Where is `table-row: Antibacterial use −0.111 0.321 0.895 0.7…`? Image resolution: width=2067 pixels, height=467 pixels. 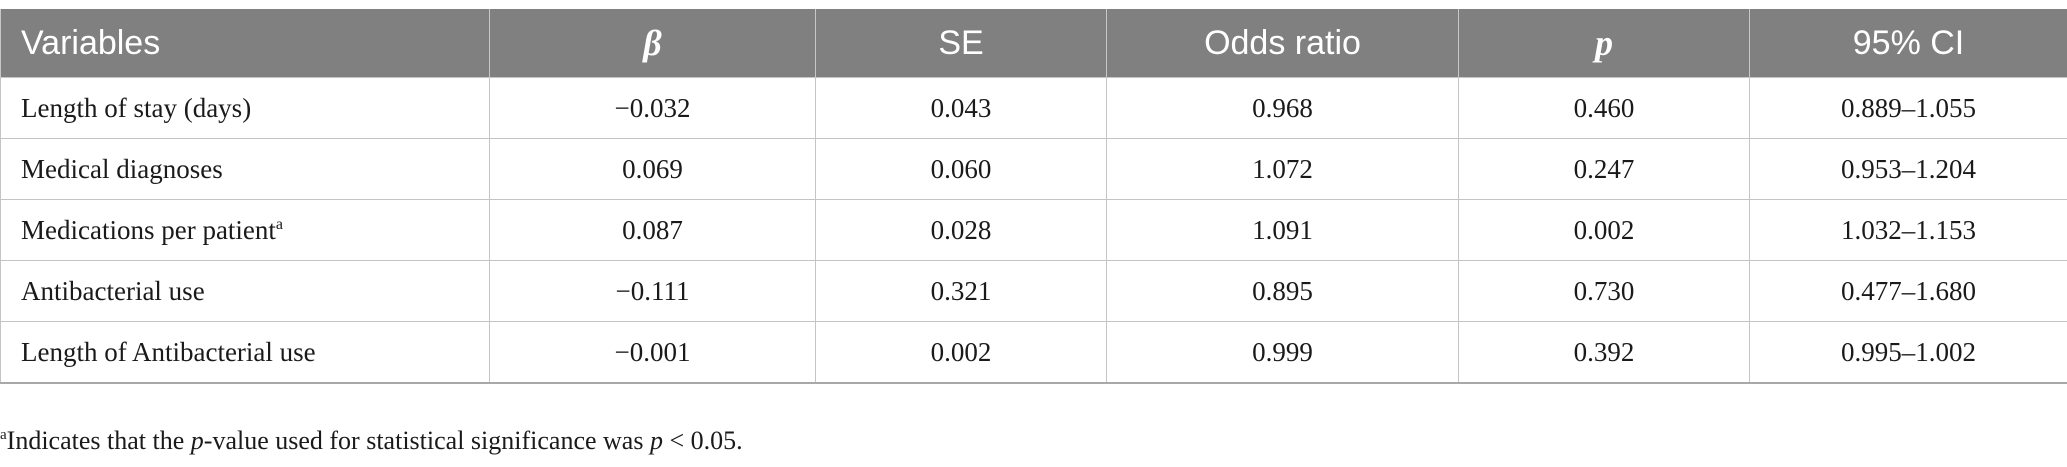
table-row: Antibacterial use −0.111 0.321 0.895 0.7… is located at coordinates (1033, 291).